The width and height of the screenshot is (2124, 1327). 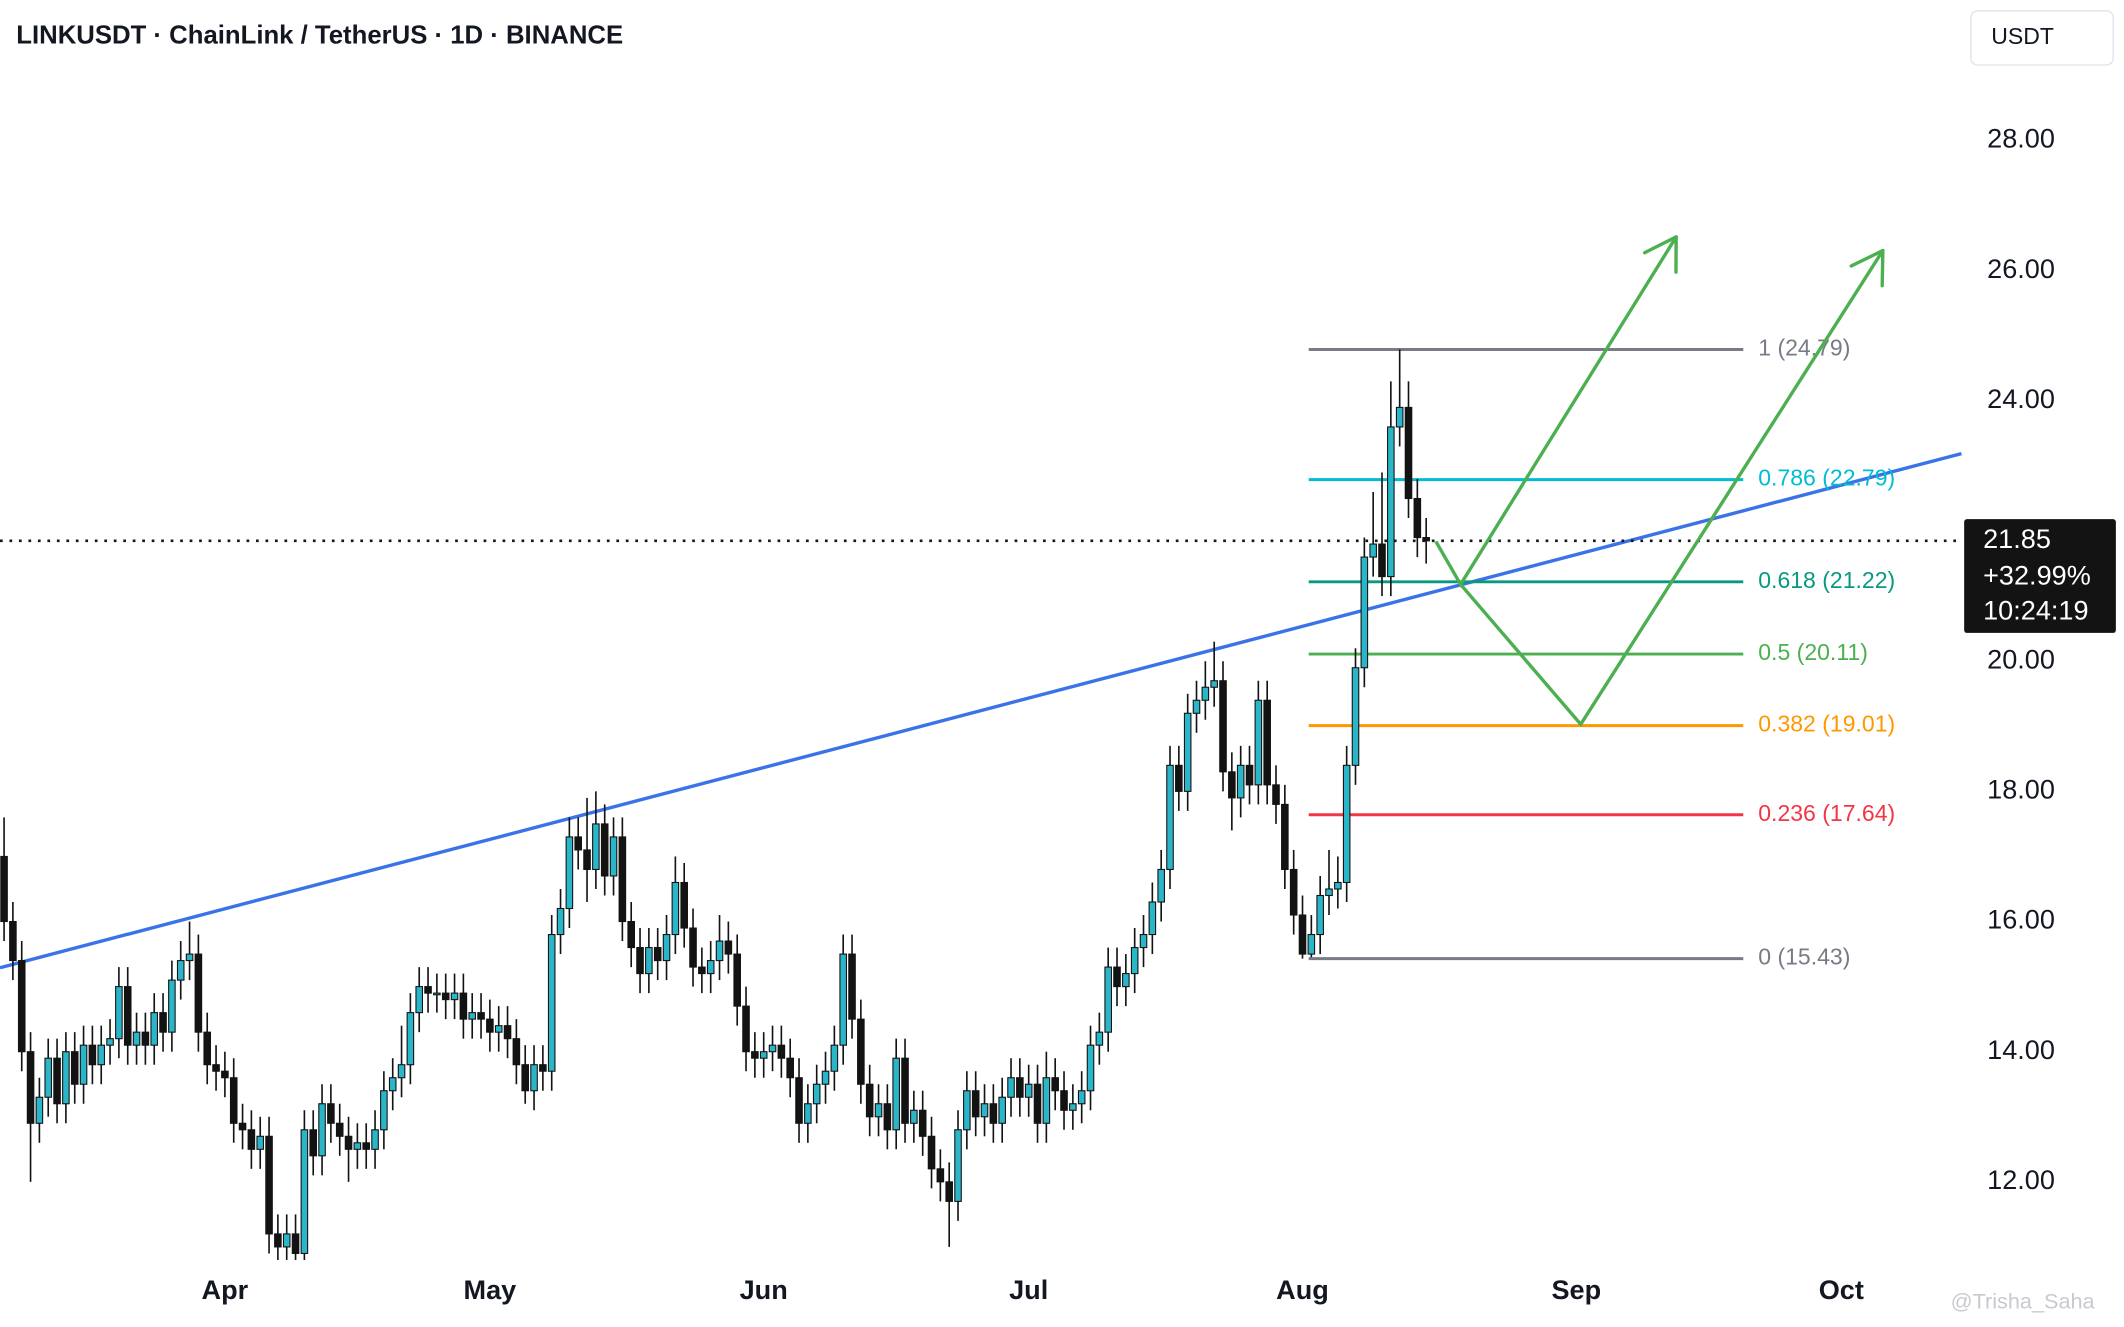 What do you see at coordinates (2022, 36) in the screenshot?
I see `currency-button-label: USDT` at bounding box center [2022, 36].